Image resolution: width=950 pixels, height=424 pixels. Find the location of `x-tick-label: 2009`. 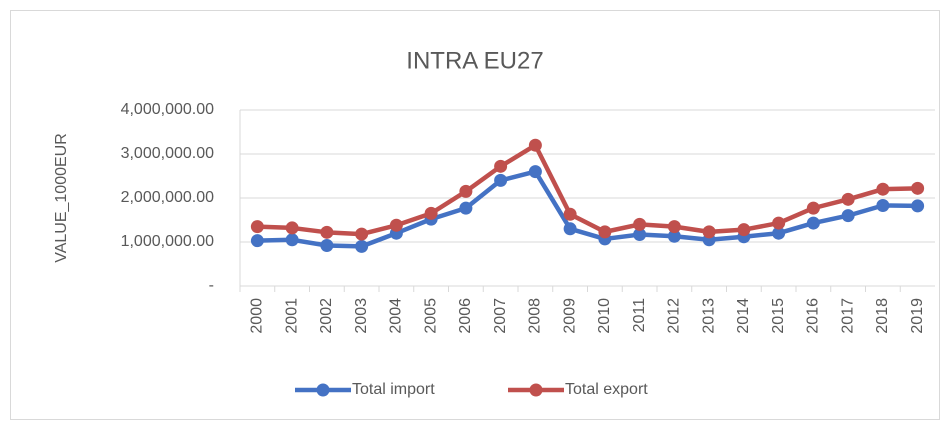

x-tick-label: 2009 is located at coordinates (569, 316).